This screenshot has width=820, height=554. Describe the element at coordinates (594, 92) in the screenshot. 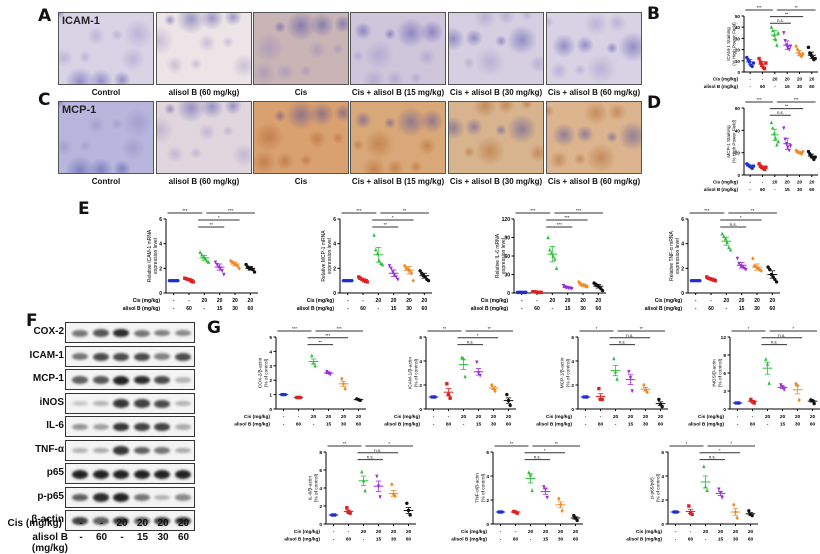

I see `micrograph-caption: Cis + alisol B (60 mg/kg)` at that location.